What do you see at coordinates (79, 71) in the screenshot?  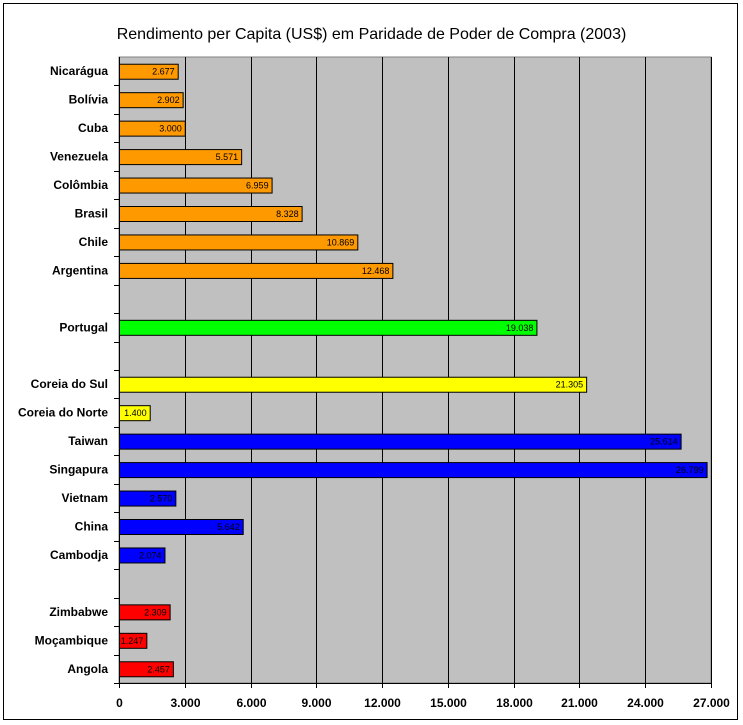 I see `category-label: Nicarágua` at bounding box center [79, 71].